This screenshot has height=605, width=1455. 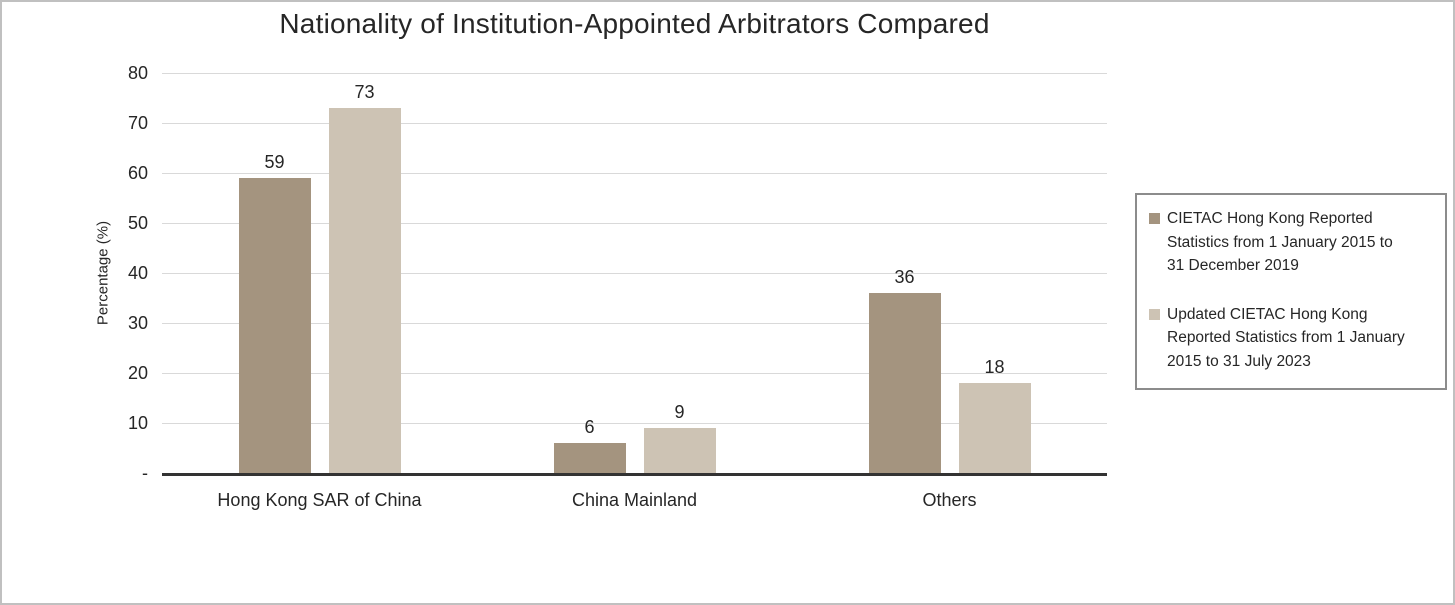 What do you see at coordinates (137, 273) in the screenshot?
I see `y-tick-label: 40` at bounding box center [137, 273].